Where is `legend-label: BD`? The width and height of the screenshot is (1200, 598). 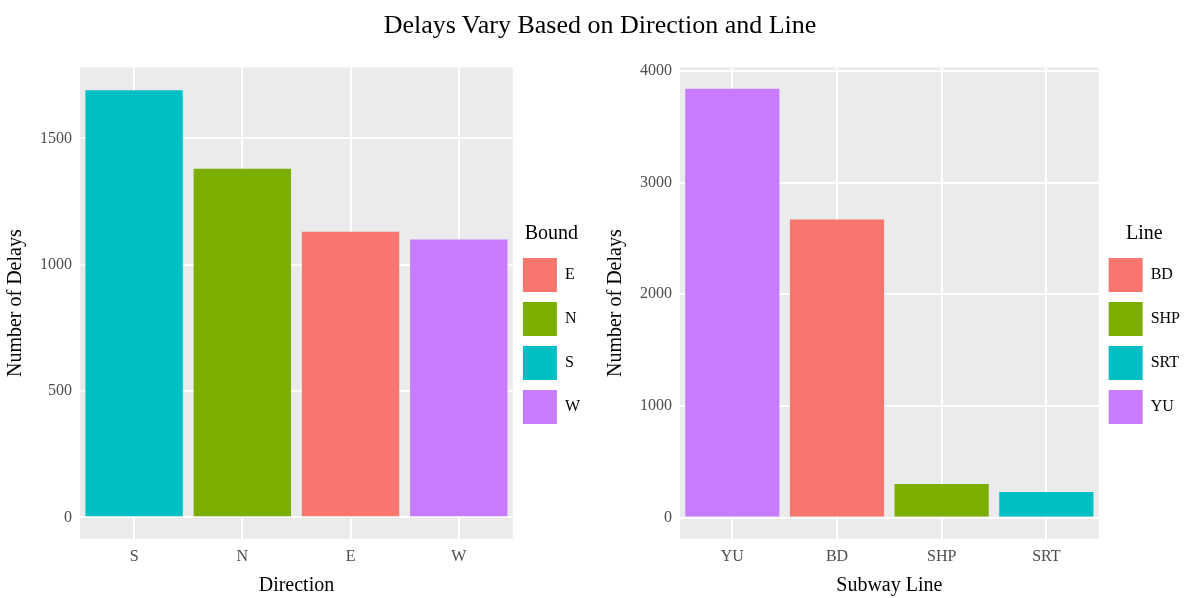 legend-label: BD is located at coordinates (1161, 274).